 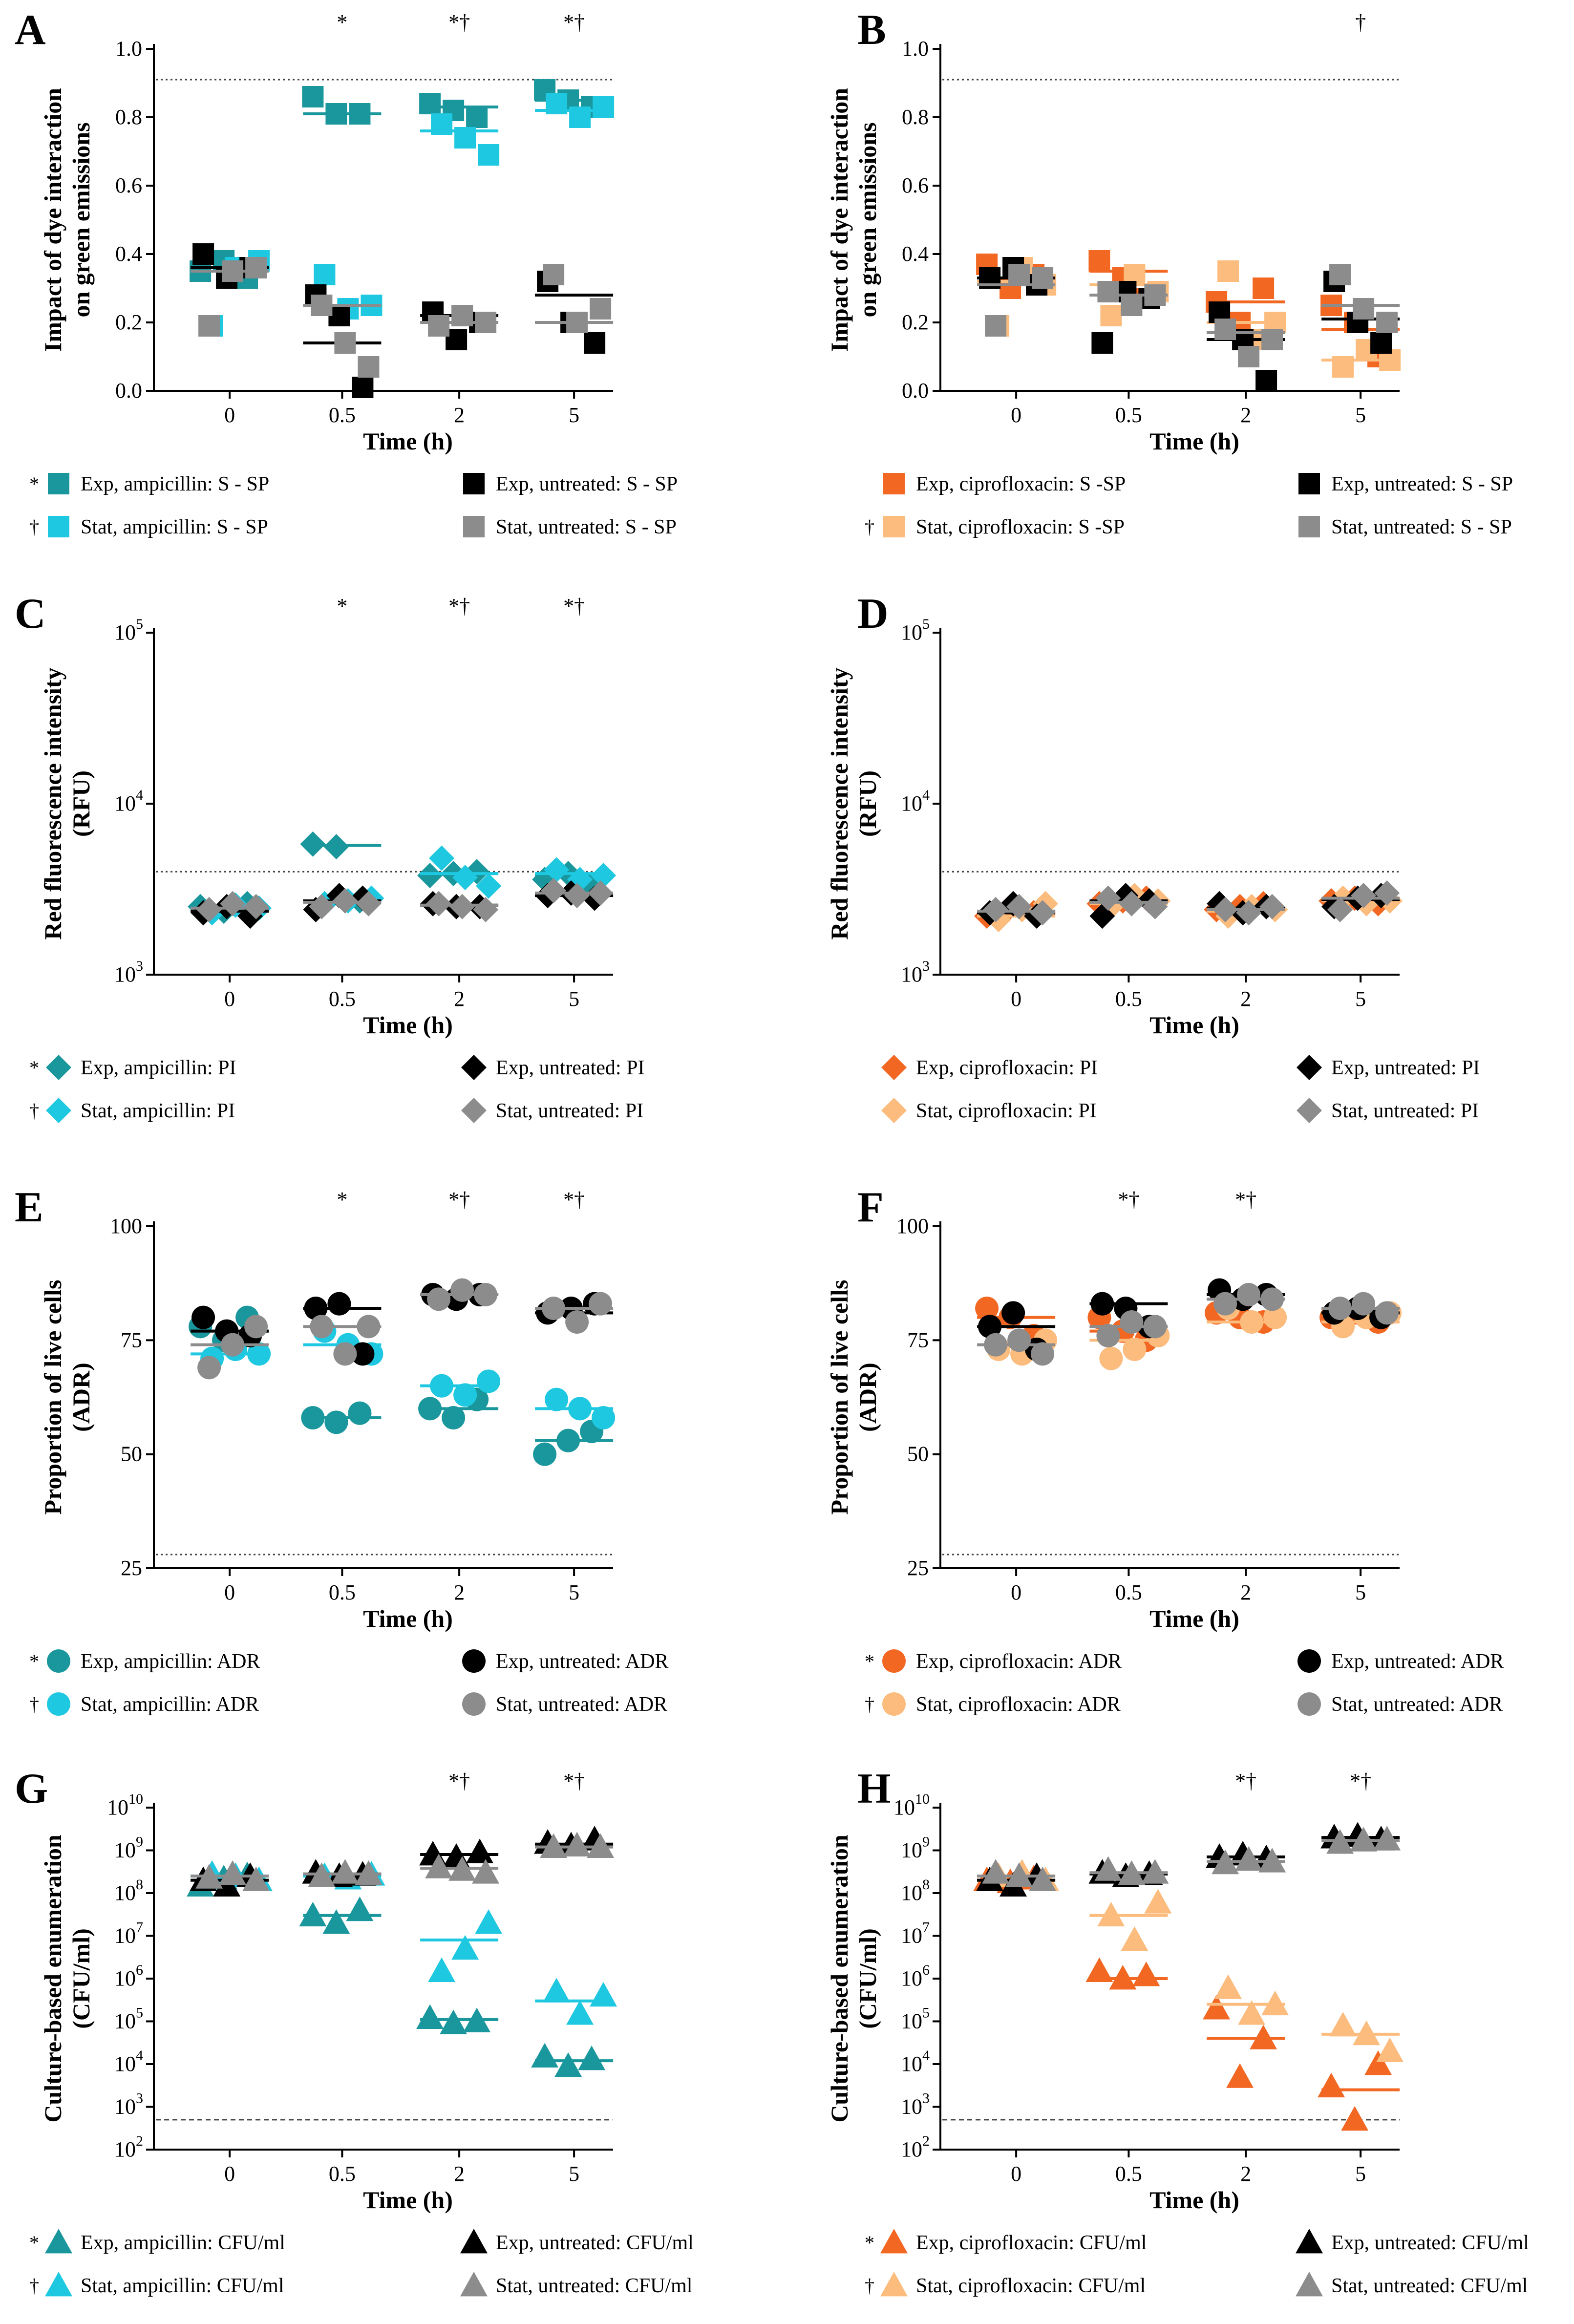 What do you see at coordinates (175, 484) in the screenshot?
I see `legend-label: Exp, ampicillin: S - SP` at bounding box center [175, 484].